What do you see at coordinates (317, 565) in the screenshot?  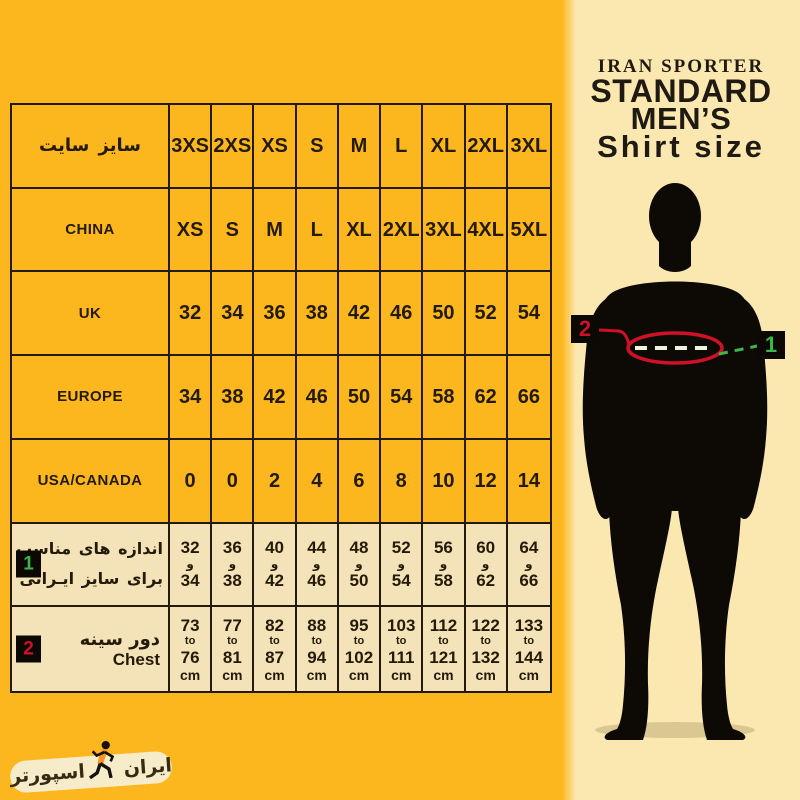 I see `size-value-cell: 44 و 46` at bounding box center [317, 565].